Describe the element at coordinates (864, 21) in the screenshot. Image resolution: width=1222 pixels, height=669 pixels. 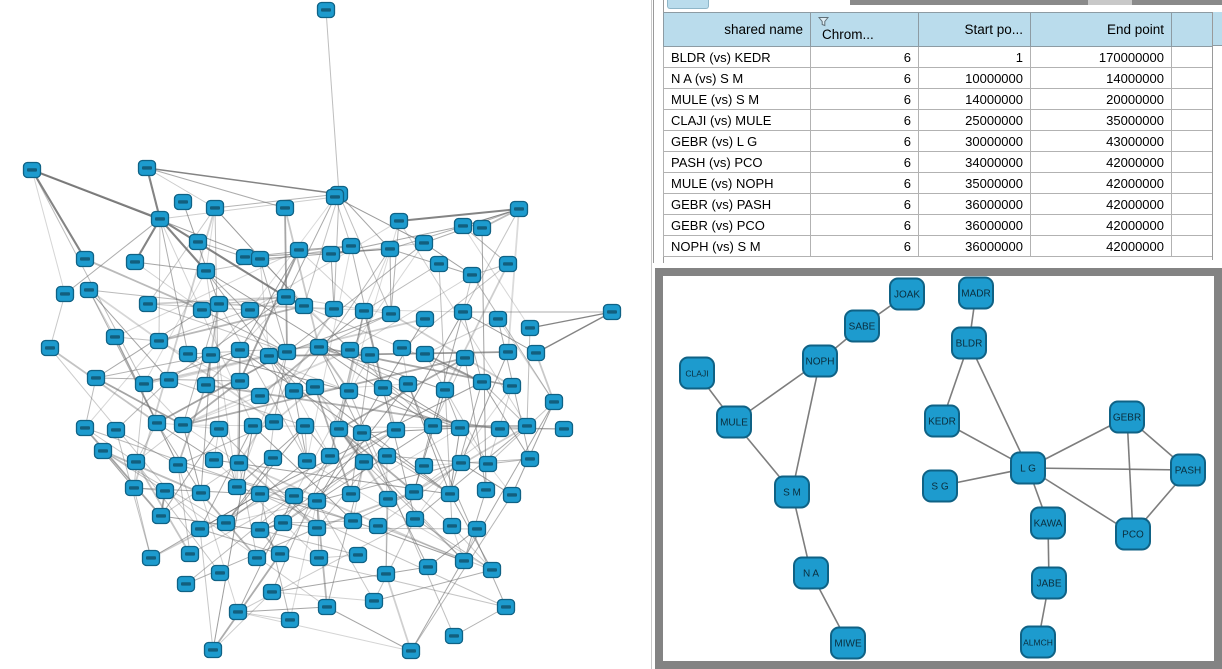
I see `filter-funnel-icon` at that location.